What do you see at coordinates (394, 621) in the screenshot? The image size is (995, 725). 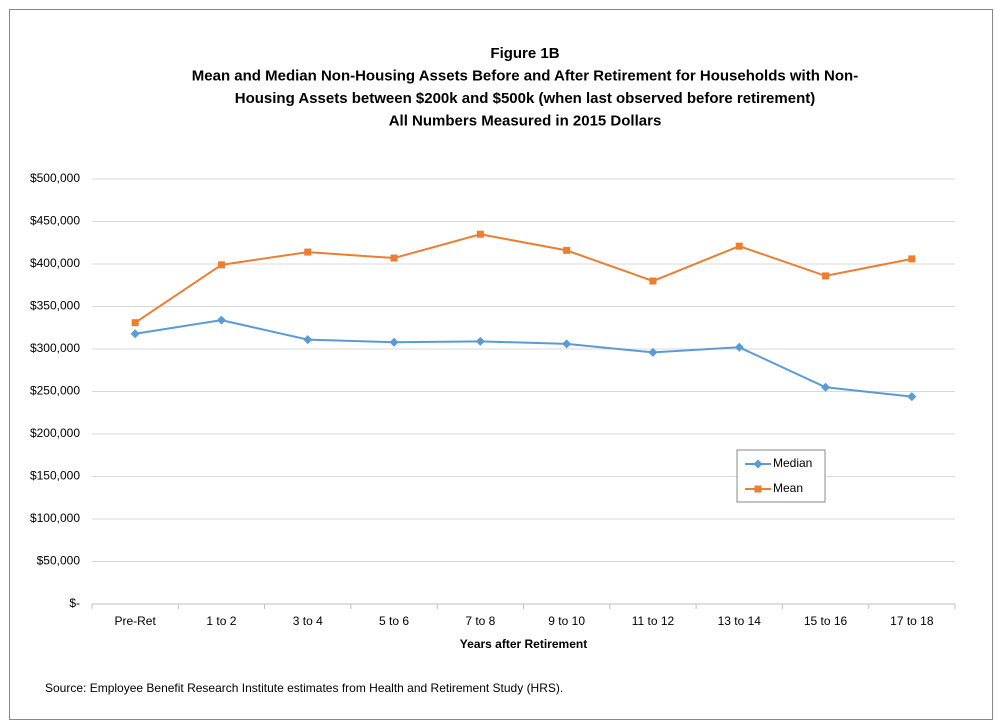 I see `x-tick-label: 5 to 6` at bounding box center [394, 621].